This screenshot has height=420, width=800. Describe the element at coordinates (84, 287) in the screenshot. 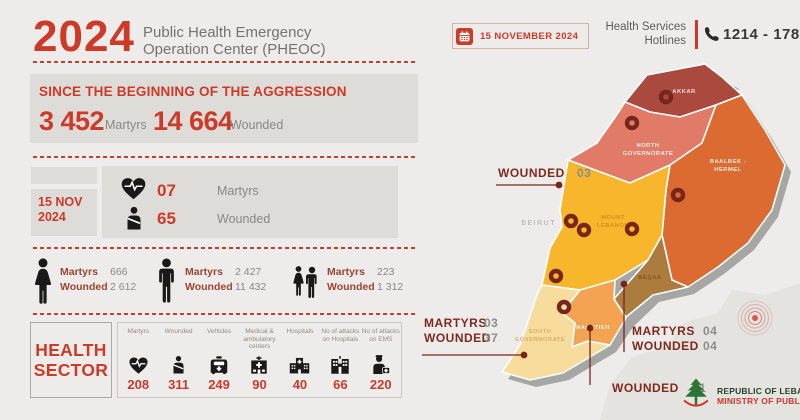

I see `women-wounded-label: Wounded` at that location.